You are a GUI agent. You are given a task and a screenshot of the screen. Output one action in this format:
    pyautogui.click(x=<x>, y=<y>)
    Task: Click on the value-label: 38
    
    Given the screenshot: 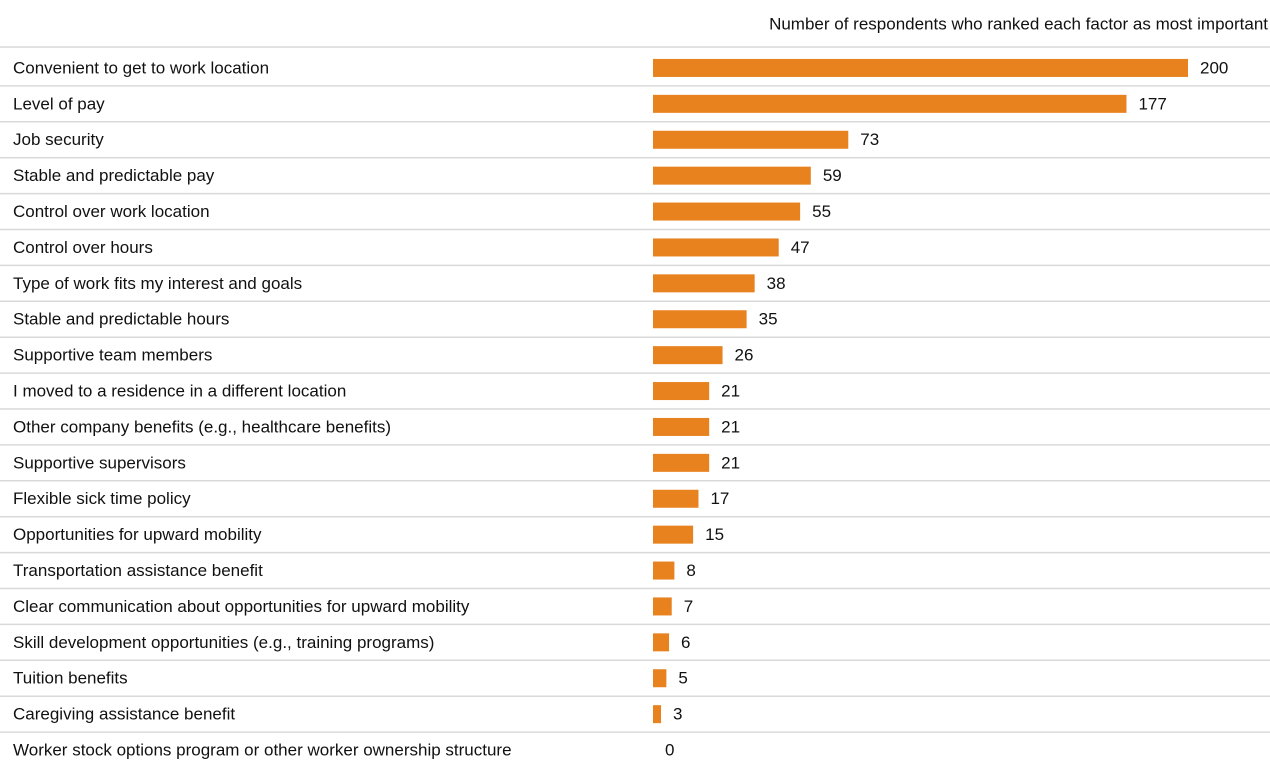 What is the action you would take?
    pyautogui.click(x=776, y=283)
    